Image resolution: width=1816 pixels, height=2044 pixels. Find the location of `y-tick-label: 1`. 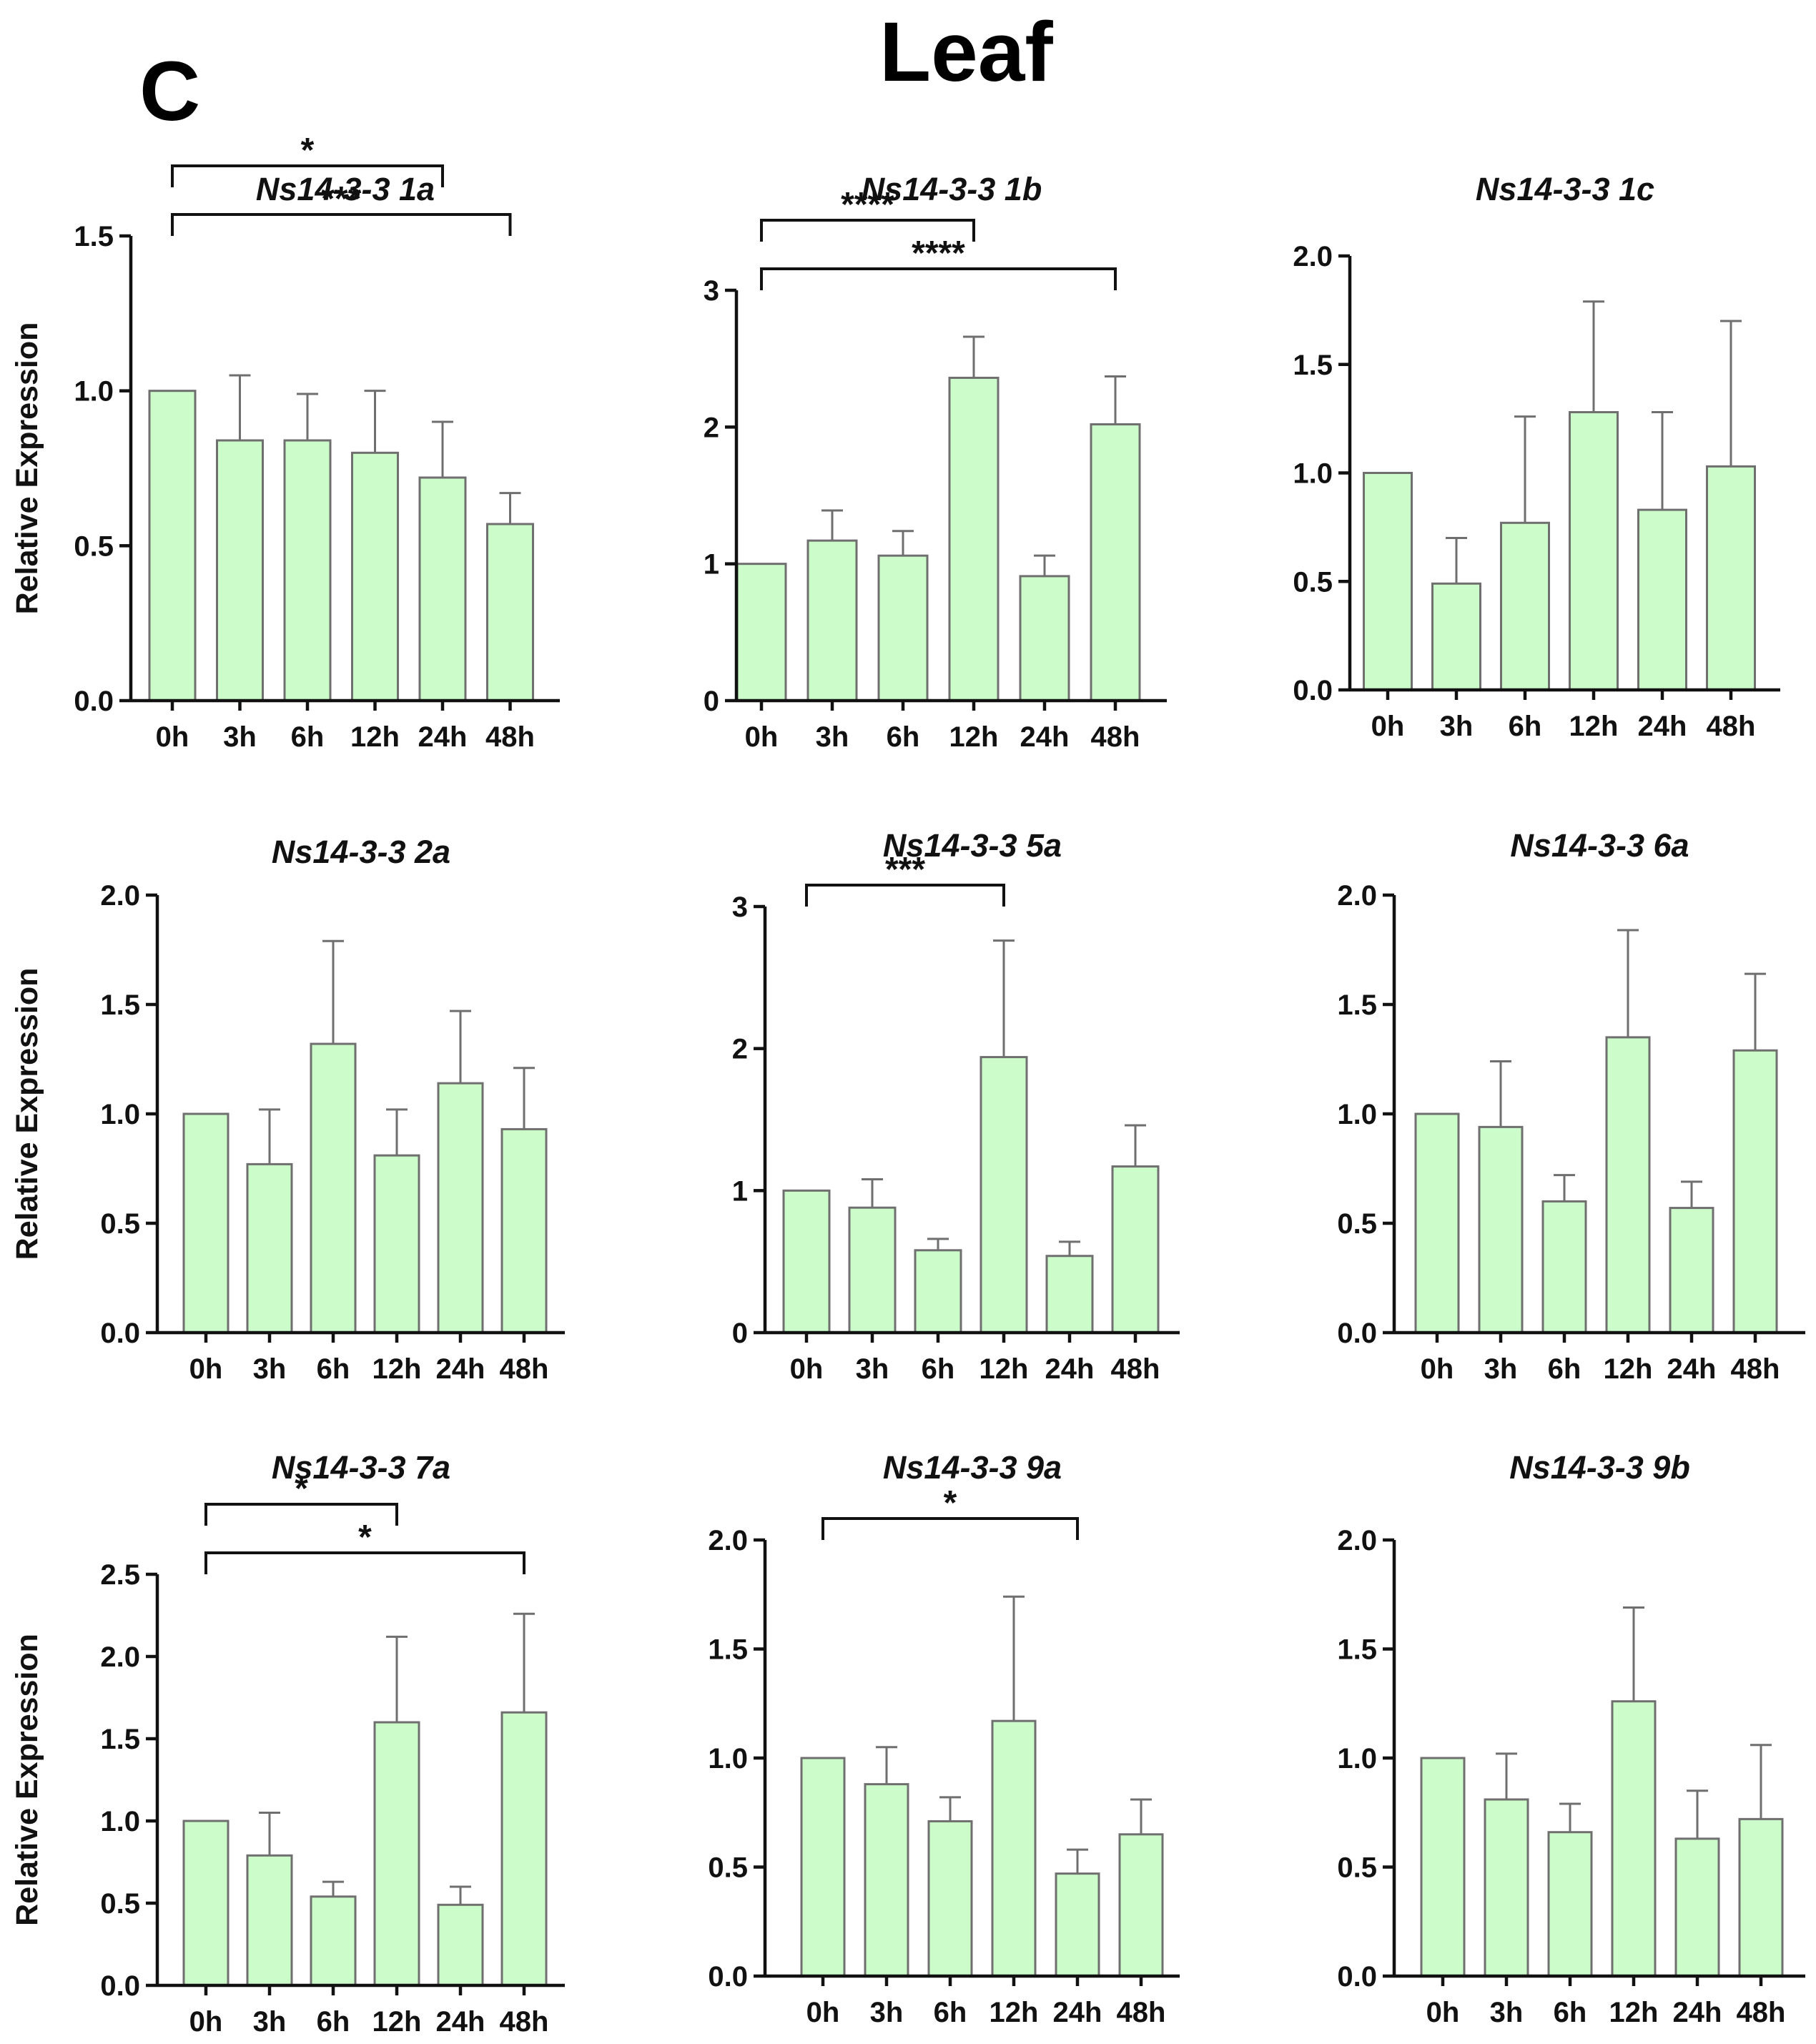

y-tick-label: 1 is located at coordinates (711, 565).